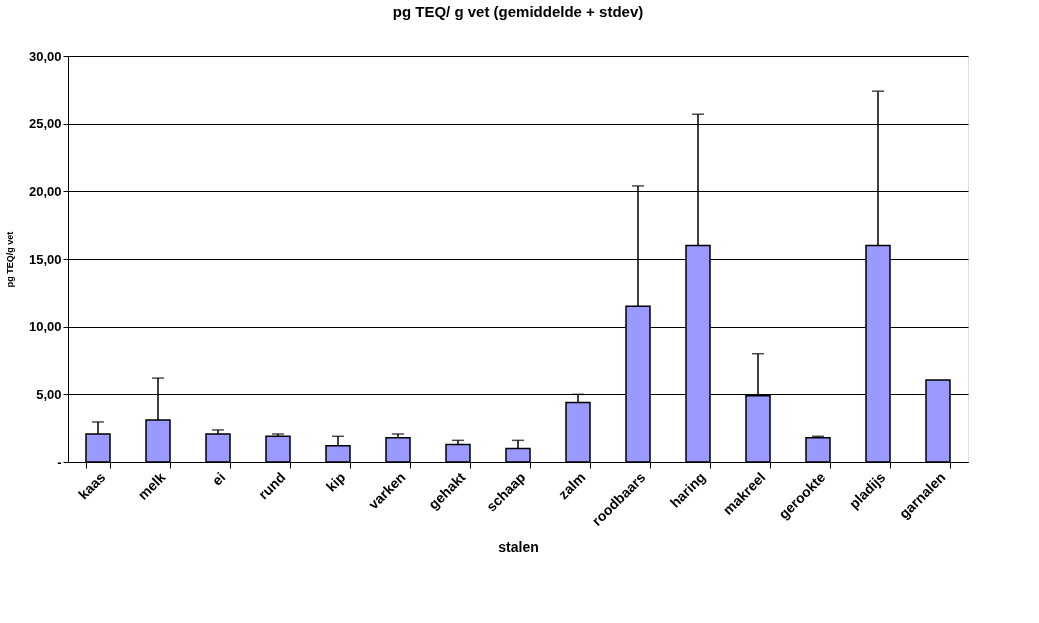 Image resolution: width=1039 pixels, height=623 pixels. What do you see at coordinates (9, 259) in the screenshot?
I see `y-axis-title: pg TEQ/g vet` at bounding box center [9, 259].